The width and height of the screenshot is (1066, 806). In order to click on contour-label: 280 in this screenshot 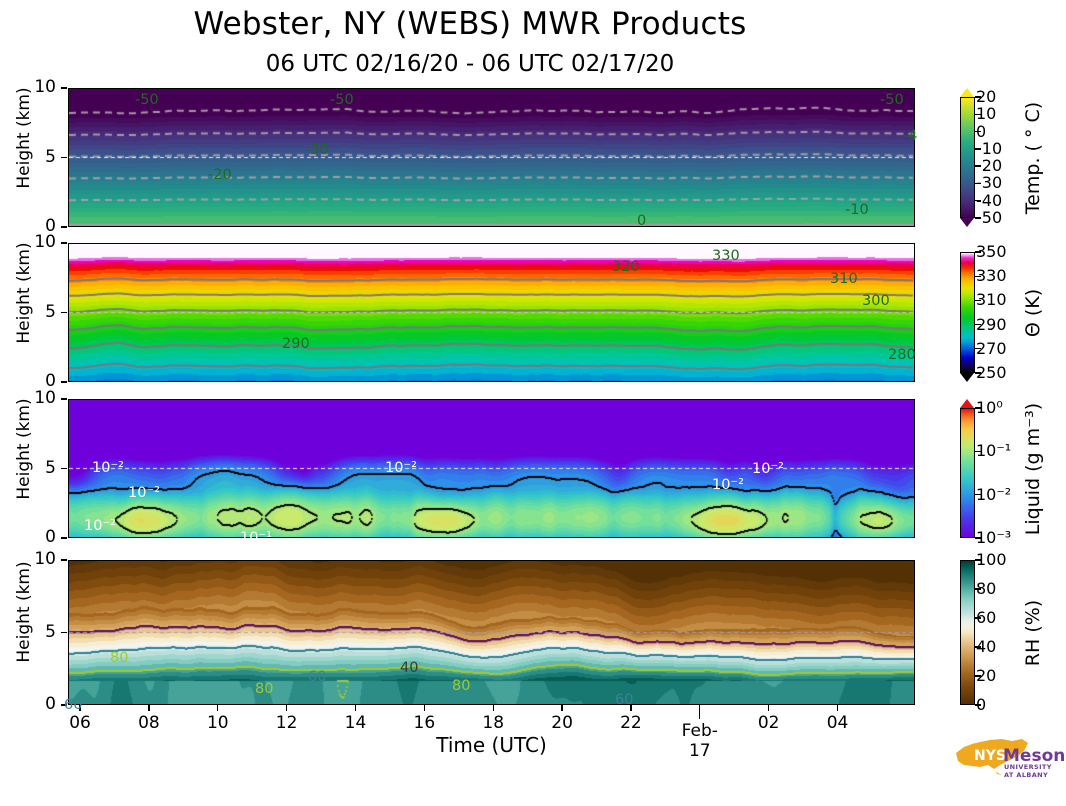, I will do `click(902, 355)`.